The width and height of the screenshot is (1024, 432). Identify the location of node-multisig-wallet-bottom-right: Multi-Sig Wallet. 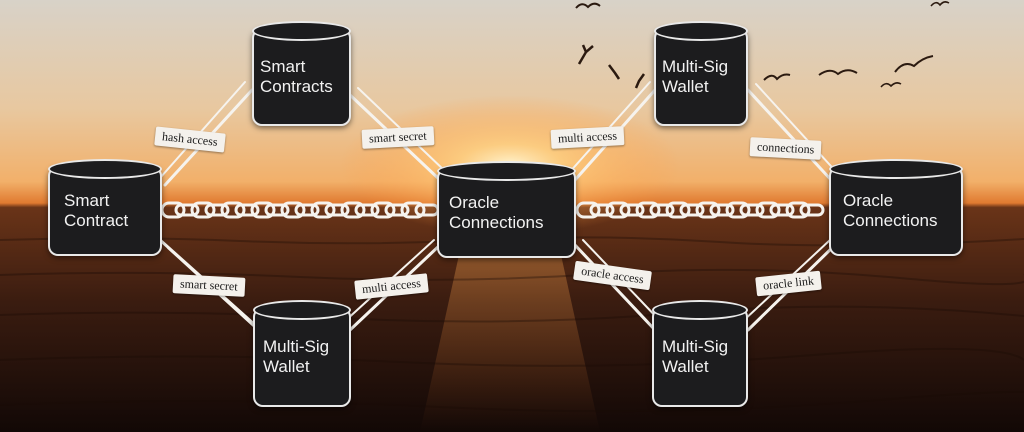
(700, 353).